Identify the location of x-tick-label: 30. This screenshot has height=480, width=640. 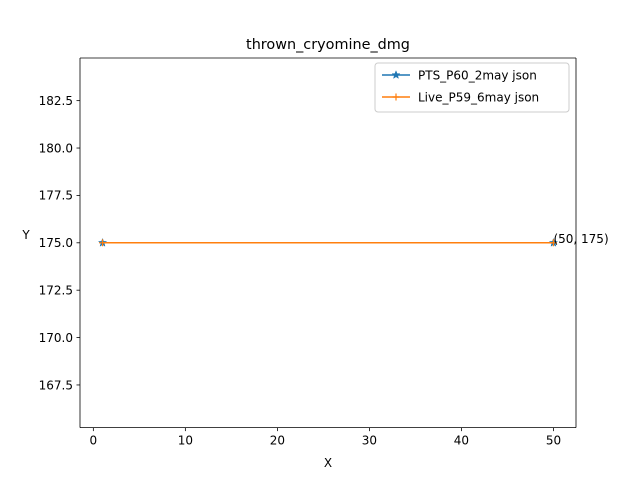
(369, 441).